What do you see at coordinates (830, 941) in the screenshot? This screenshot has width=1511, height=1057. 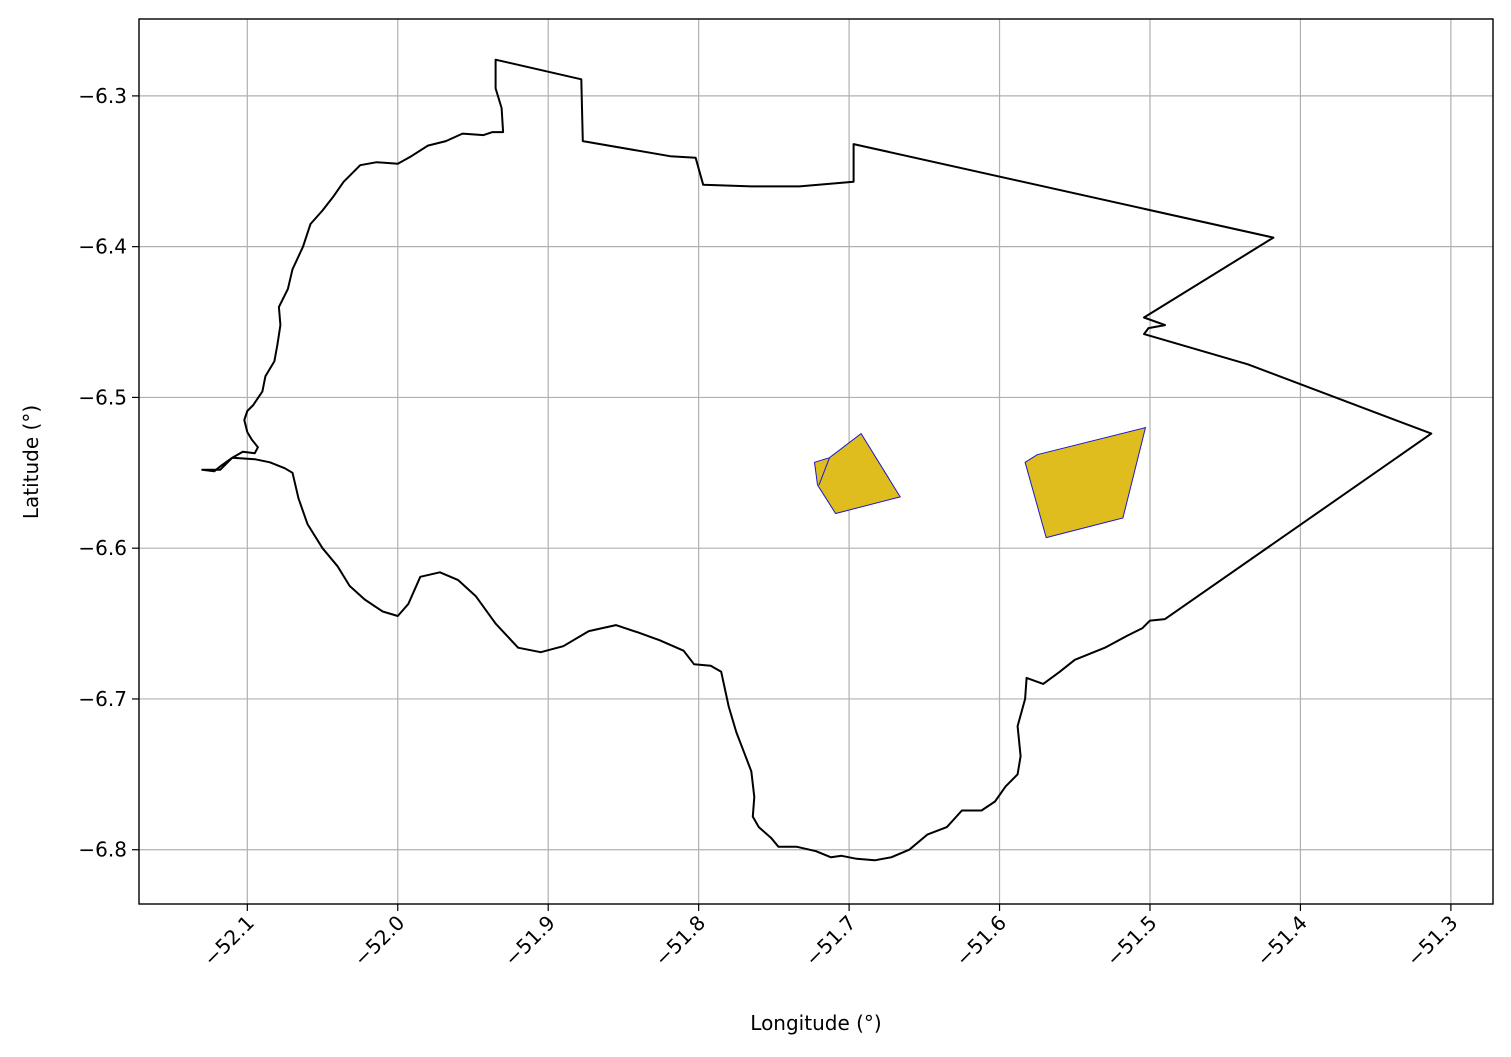 I see `x-tick-label: −51.7` at bounding box center [830, 941].